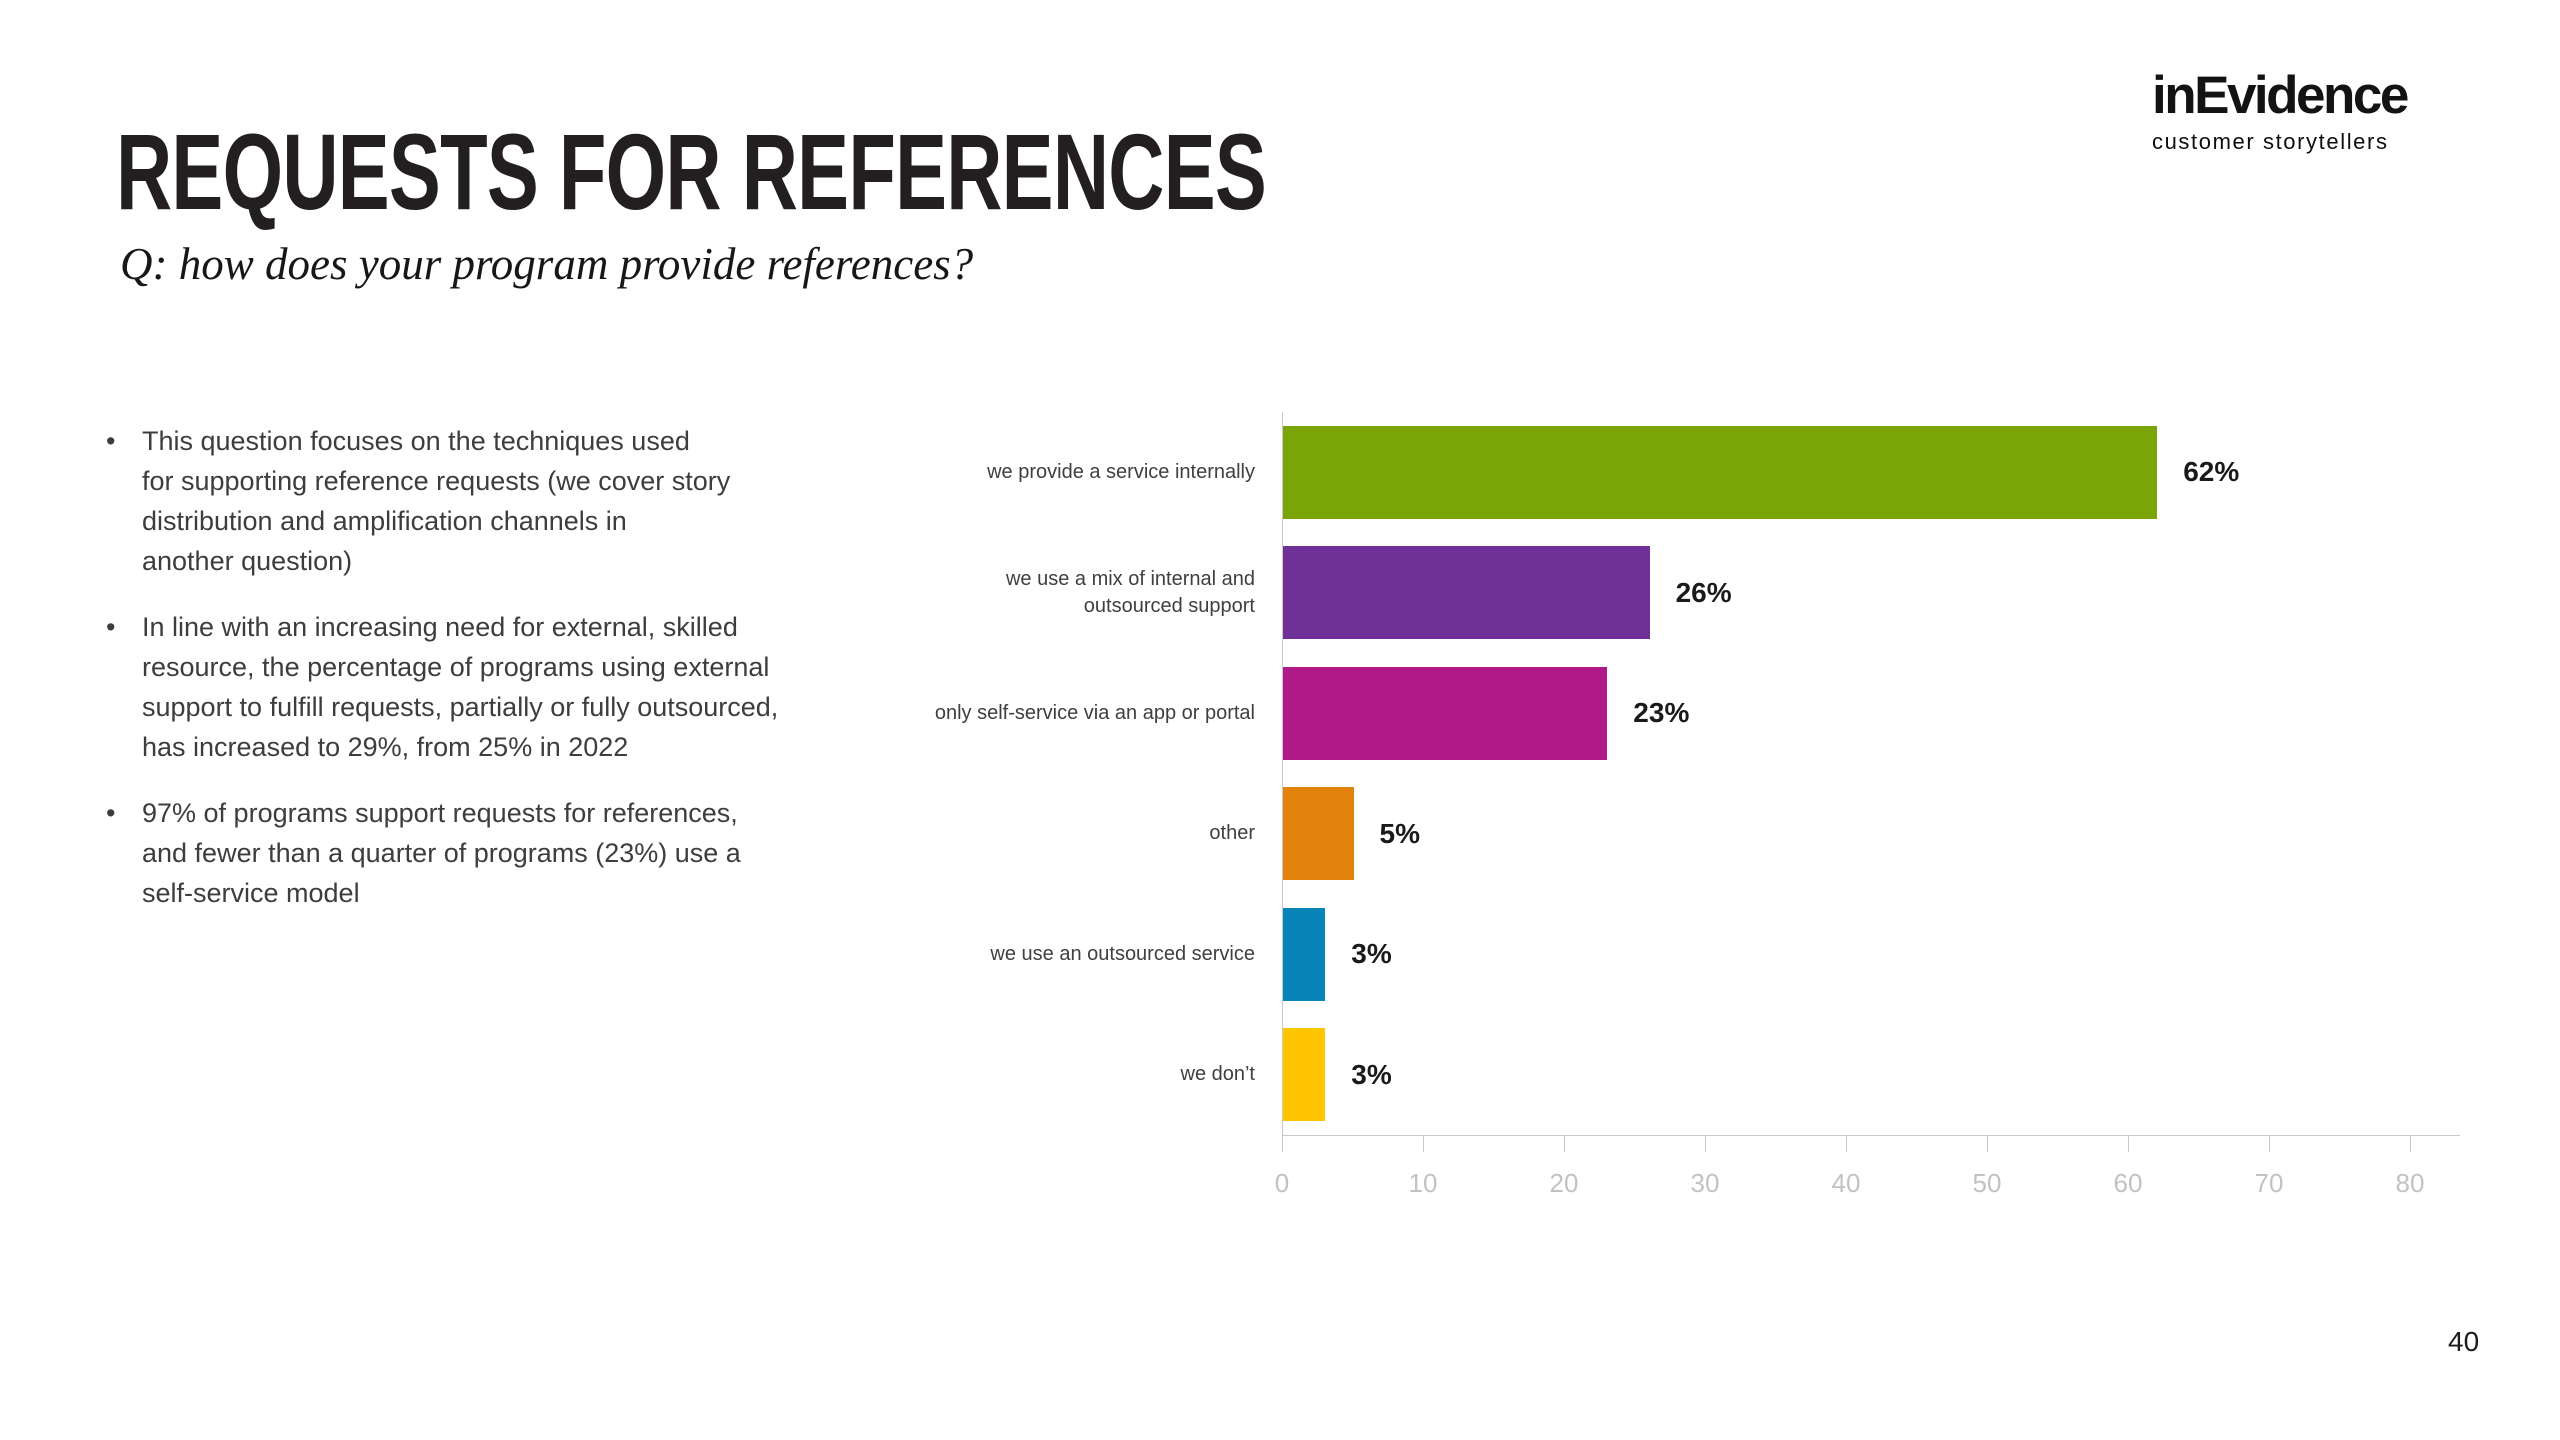  What do you see at coordinates (1232, 833) in the screenshot?
I see `category-label: other` at bounding box center [1232, 833].